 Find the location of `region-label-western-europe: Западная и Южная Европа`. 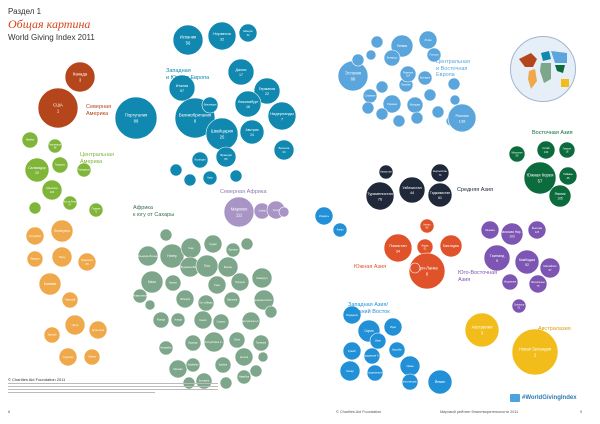

region-label-western-europe: Западная и Южная Европа is located at coordinates (188, 74).